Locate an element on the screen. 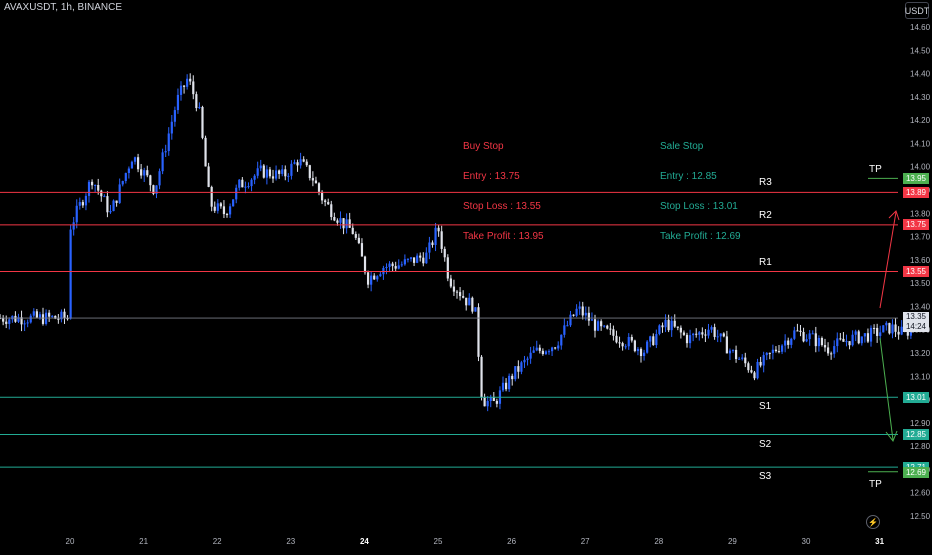  time-tick-label: 27 is located at coordinates (585, 541).